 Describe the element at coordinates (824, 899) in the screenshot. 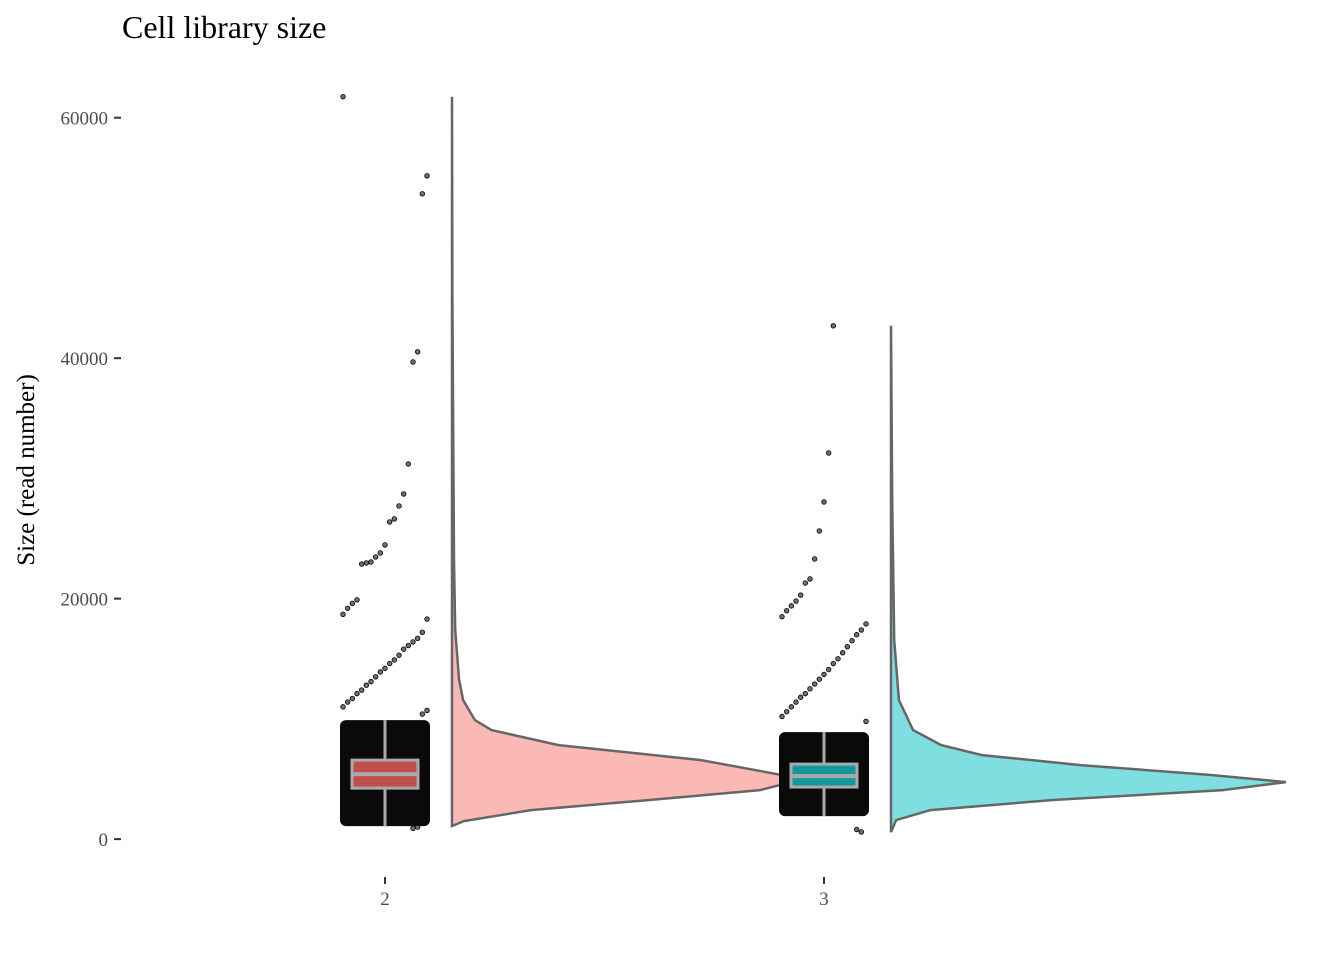

I see `x-tick-label: 3` at that location.